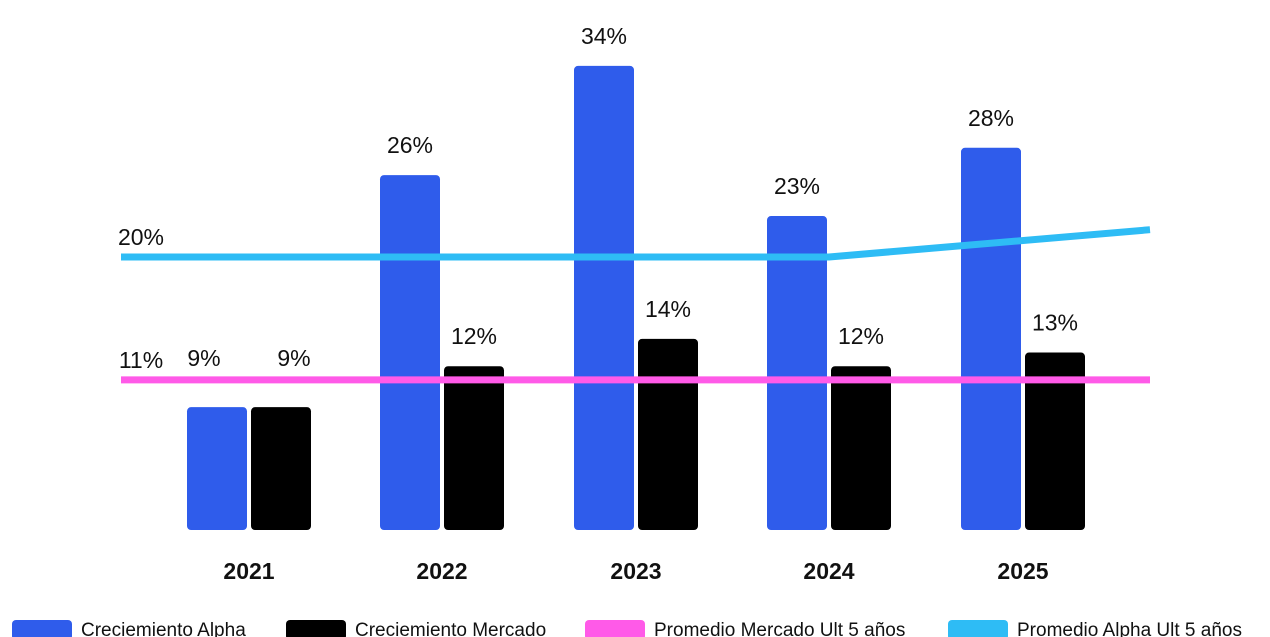 The image size is (1270, 637). What do you see at coordinates (861, 336) in the screenshot?
I see `data-label-mercado-2024: 12%` at bounding box center [861, 336].